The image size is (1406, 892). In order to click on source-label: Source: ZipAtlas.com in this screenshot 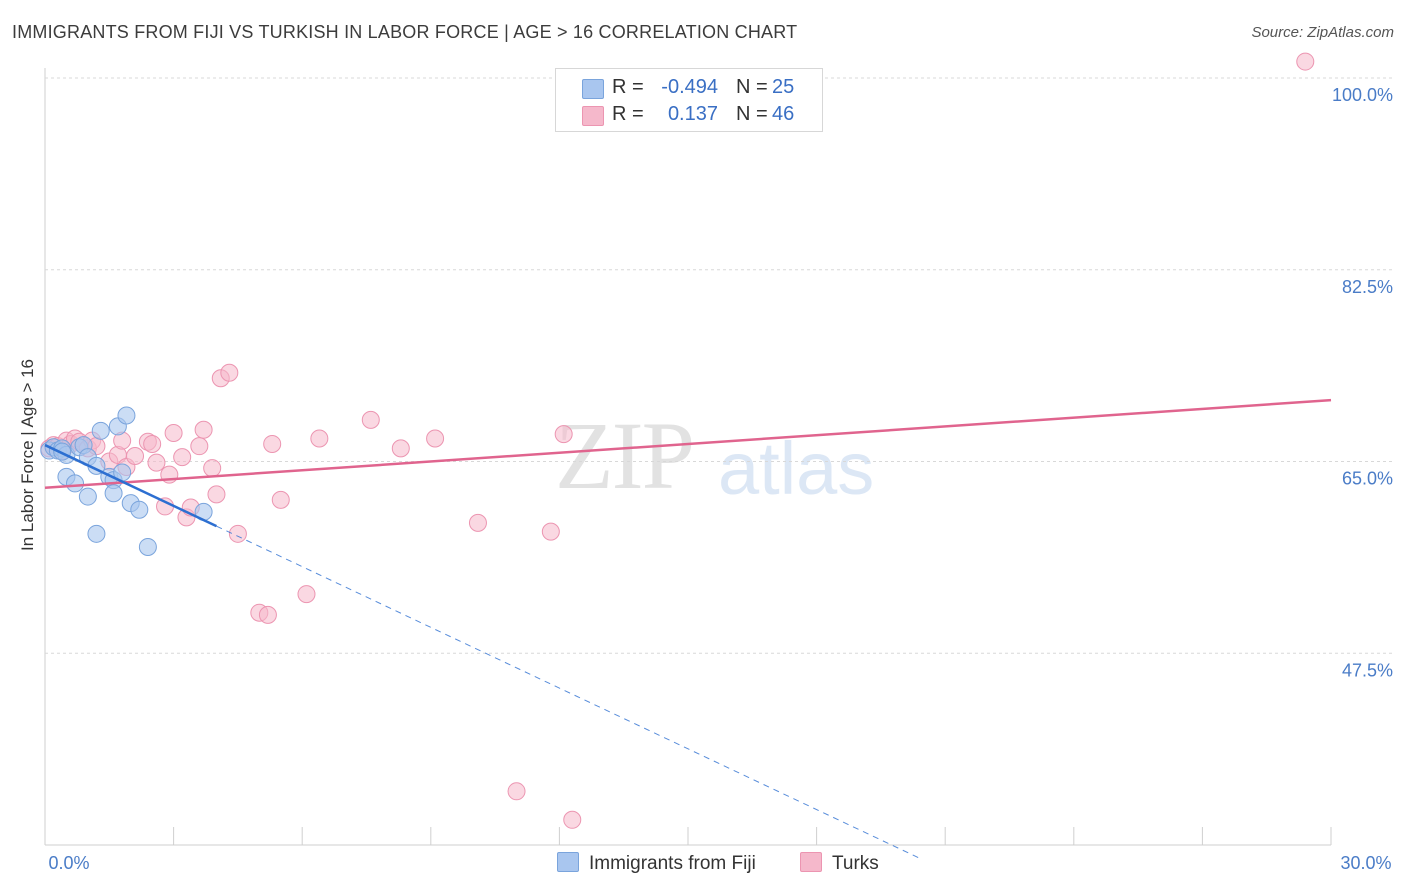, I will do `click(1322, 32)`.